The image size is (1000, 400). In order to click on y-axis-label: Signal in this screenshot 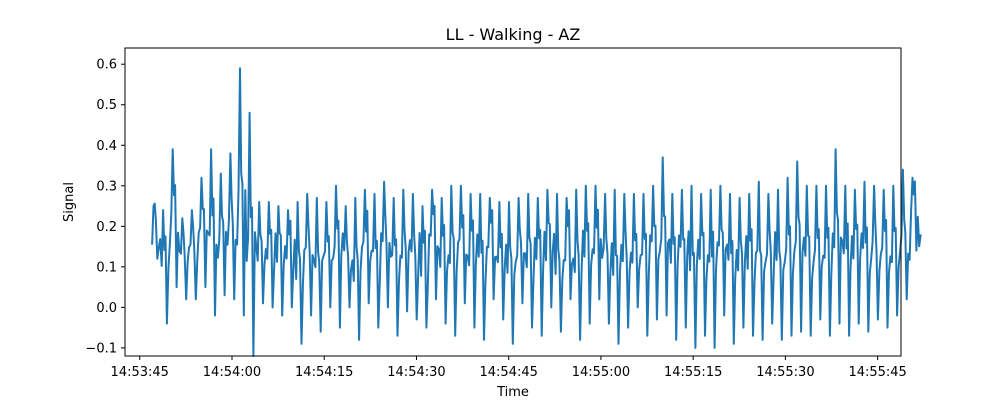, I will do `click(69, 202)`.